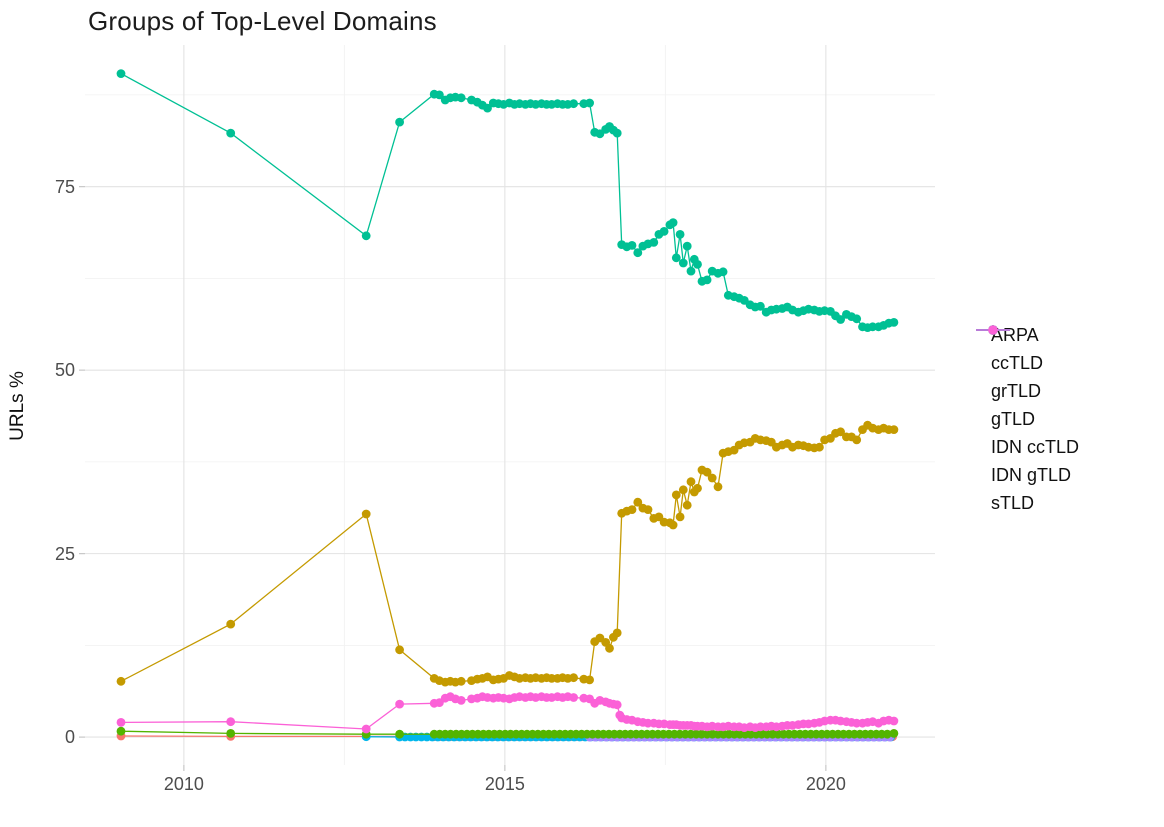  What do you see at coordinates (993, 330) in the screenshot?
I see `legend-key-icon` at bounding box center [993, 330].